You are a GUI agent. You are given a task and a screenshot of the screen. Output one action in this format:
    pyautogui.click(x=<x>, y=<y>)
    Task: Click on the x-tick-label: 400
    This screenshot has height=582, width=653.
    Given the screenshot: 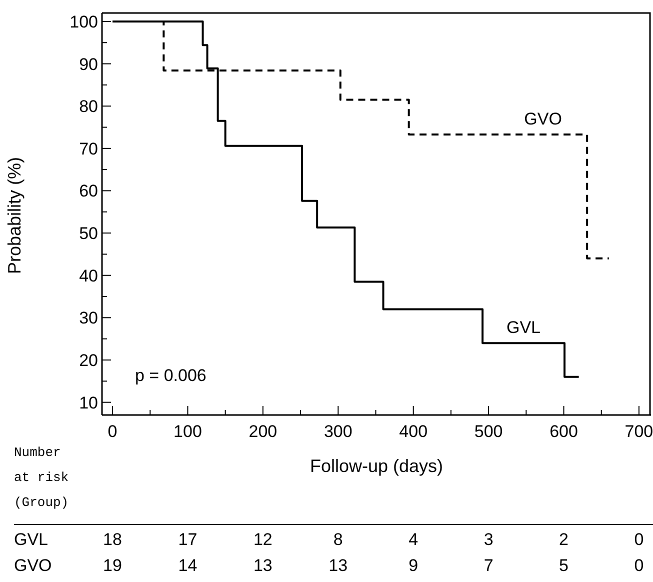 What is the action you would take?
    pyautogui.click(x=413, y=431)
    